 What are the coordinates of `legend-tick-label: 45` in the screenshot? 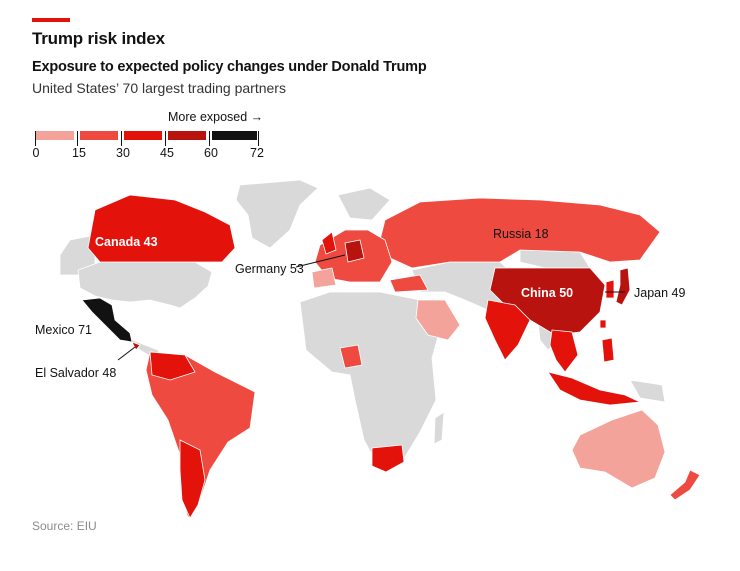 It's located at (167, 153).